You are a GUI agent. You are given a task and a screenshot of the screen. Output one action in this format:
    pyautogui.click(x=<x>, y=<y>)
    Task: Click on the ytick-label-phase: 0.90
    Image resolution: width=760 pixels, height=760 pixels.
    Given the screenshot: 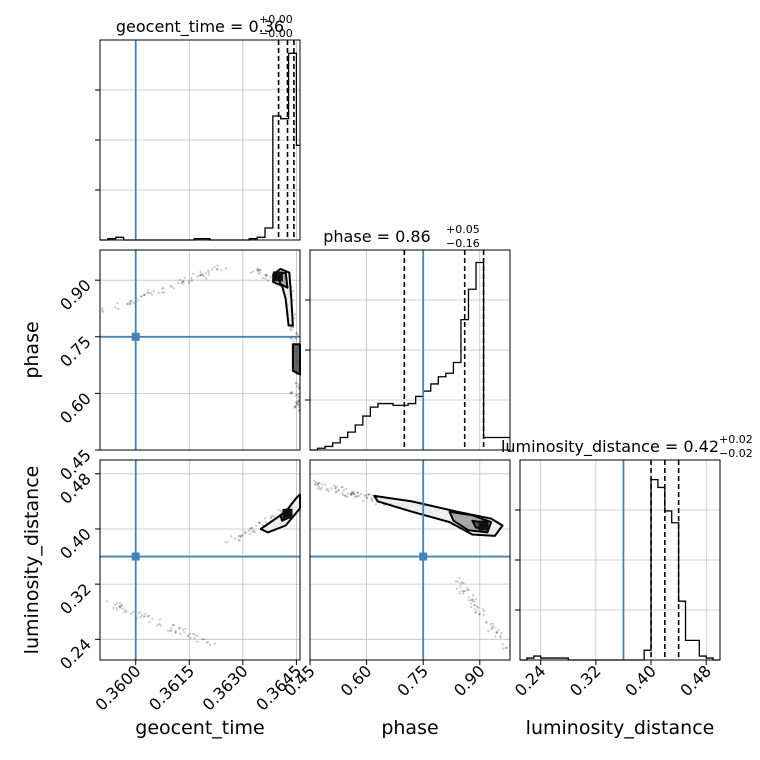 What is the action you would take?
    pyautogui.click(x=75, y=295)
    